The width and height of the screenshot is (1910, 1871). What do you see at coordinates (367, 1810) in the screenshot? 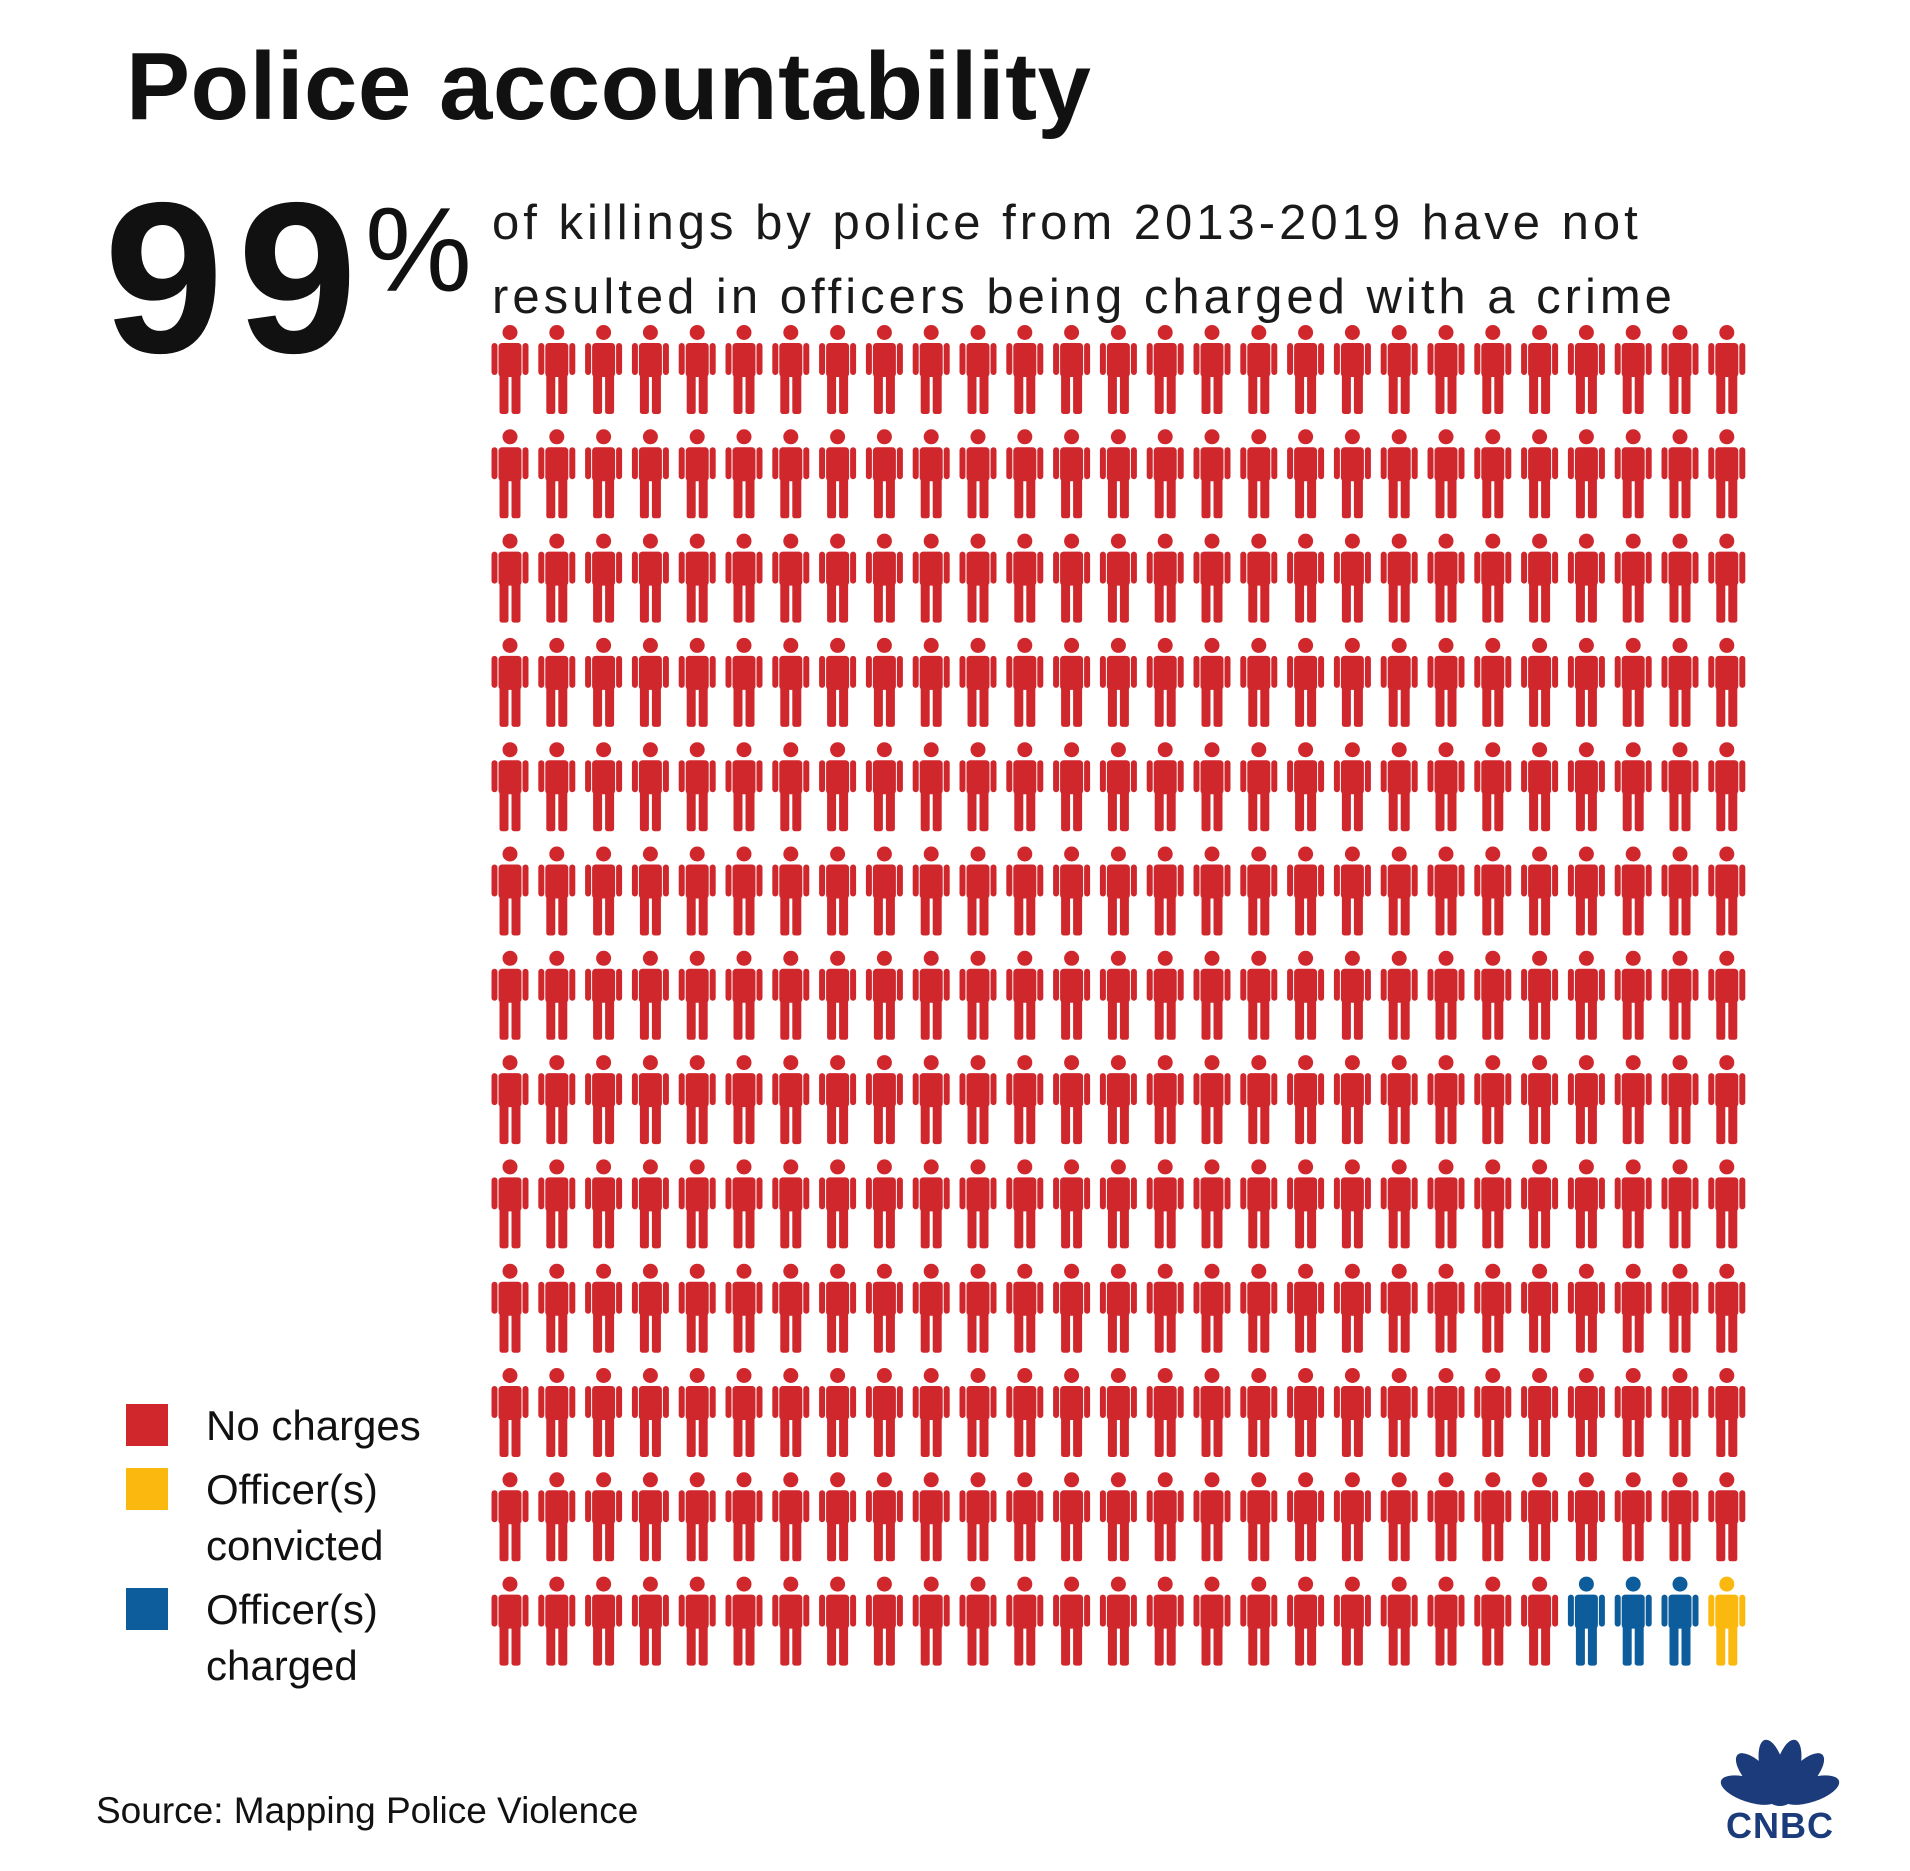
I see `source-note: Source: Mapping Police Violence` at bounding box center [367, 1810].